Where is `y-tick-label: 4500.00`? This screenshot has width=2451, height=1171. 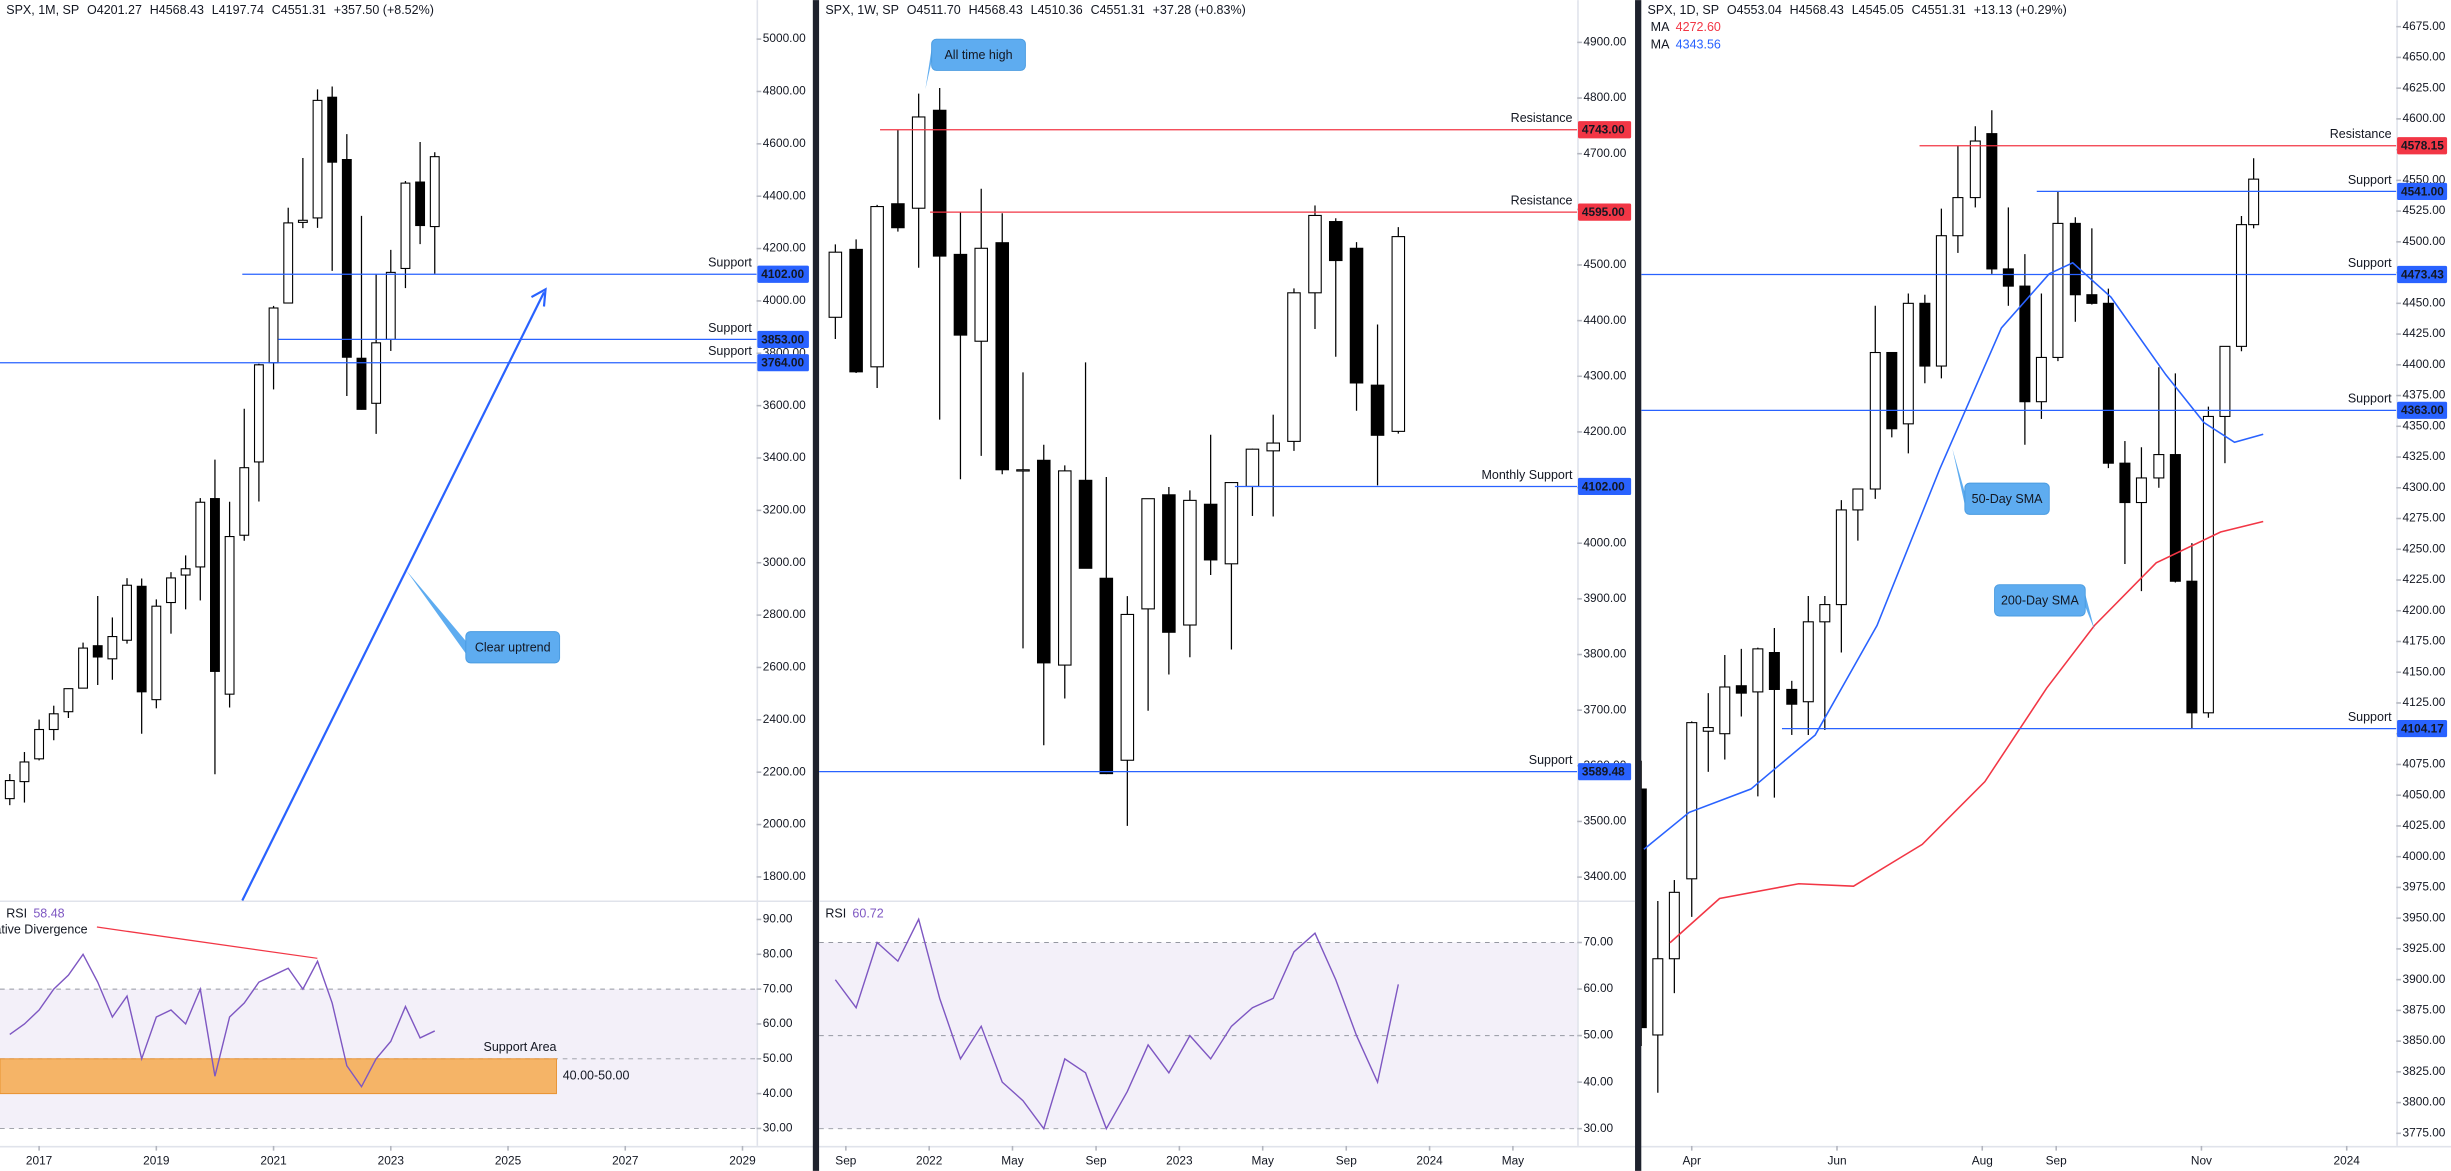 y-tick-label: 4500.00 is located at coordinates (1604, 264).